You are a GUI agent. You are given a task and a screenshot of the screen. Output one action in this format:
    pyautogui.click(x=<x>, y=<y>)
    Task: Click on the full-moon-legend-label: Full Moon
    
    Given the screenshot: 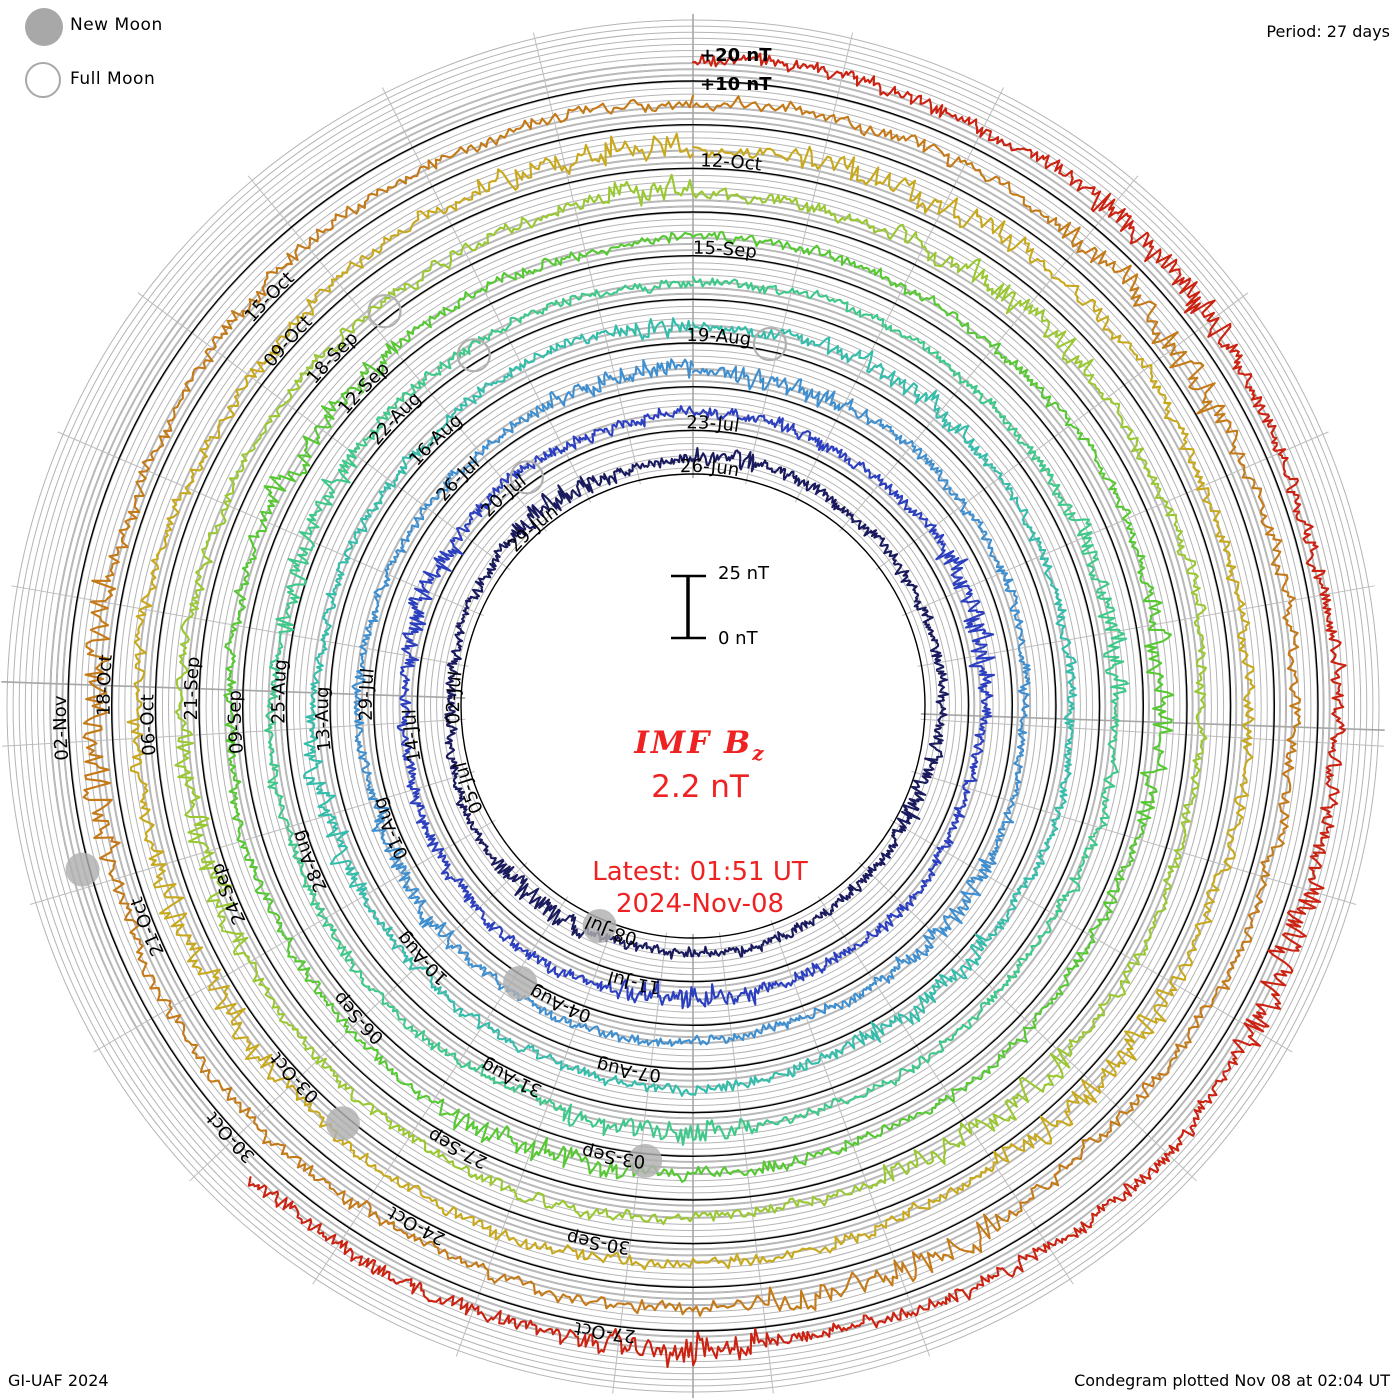 What is the action you would take?
    pyautogui.click(x=113, y=79)
    